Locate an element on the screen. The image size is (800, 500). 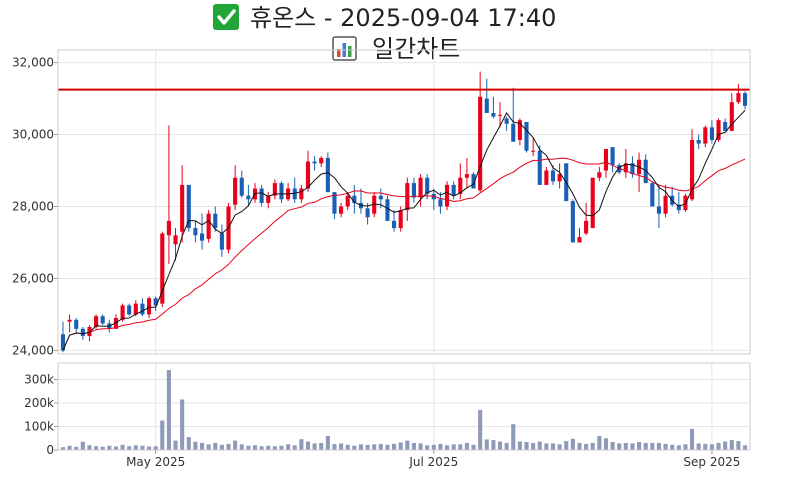
volume-bars is located at coordinates (404, 410).